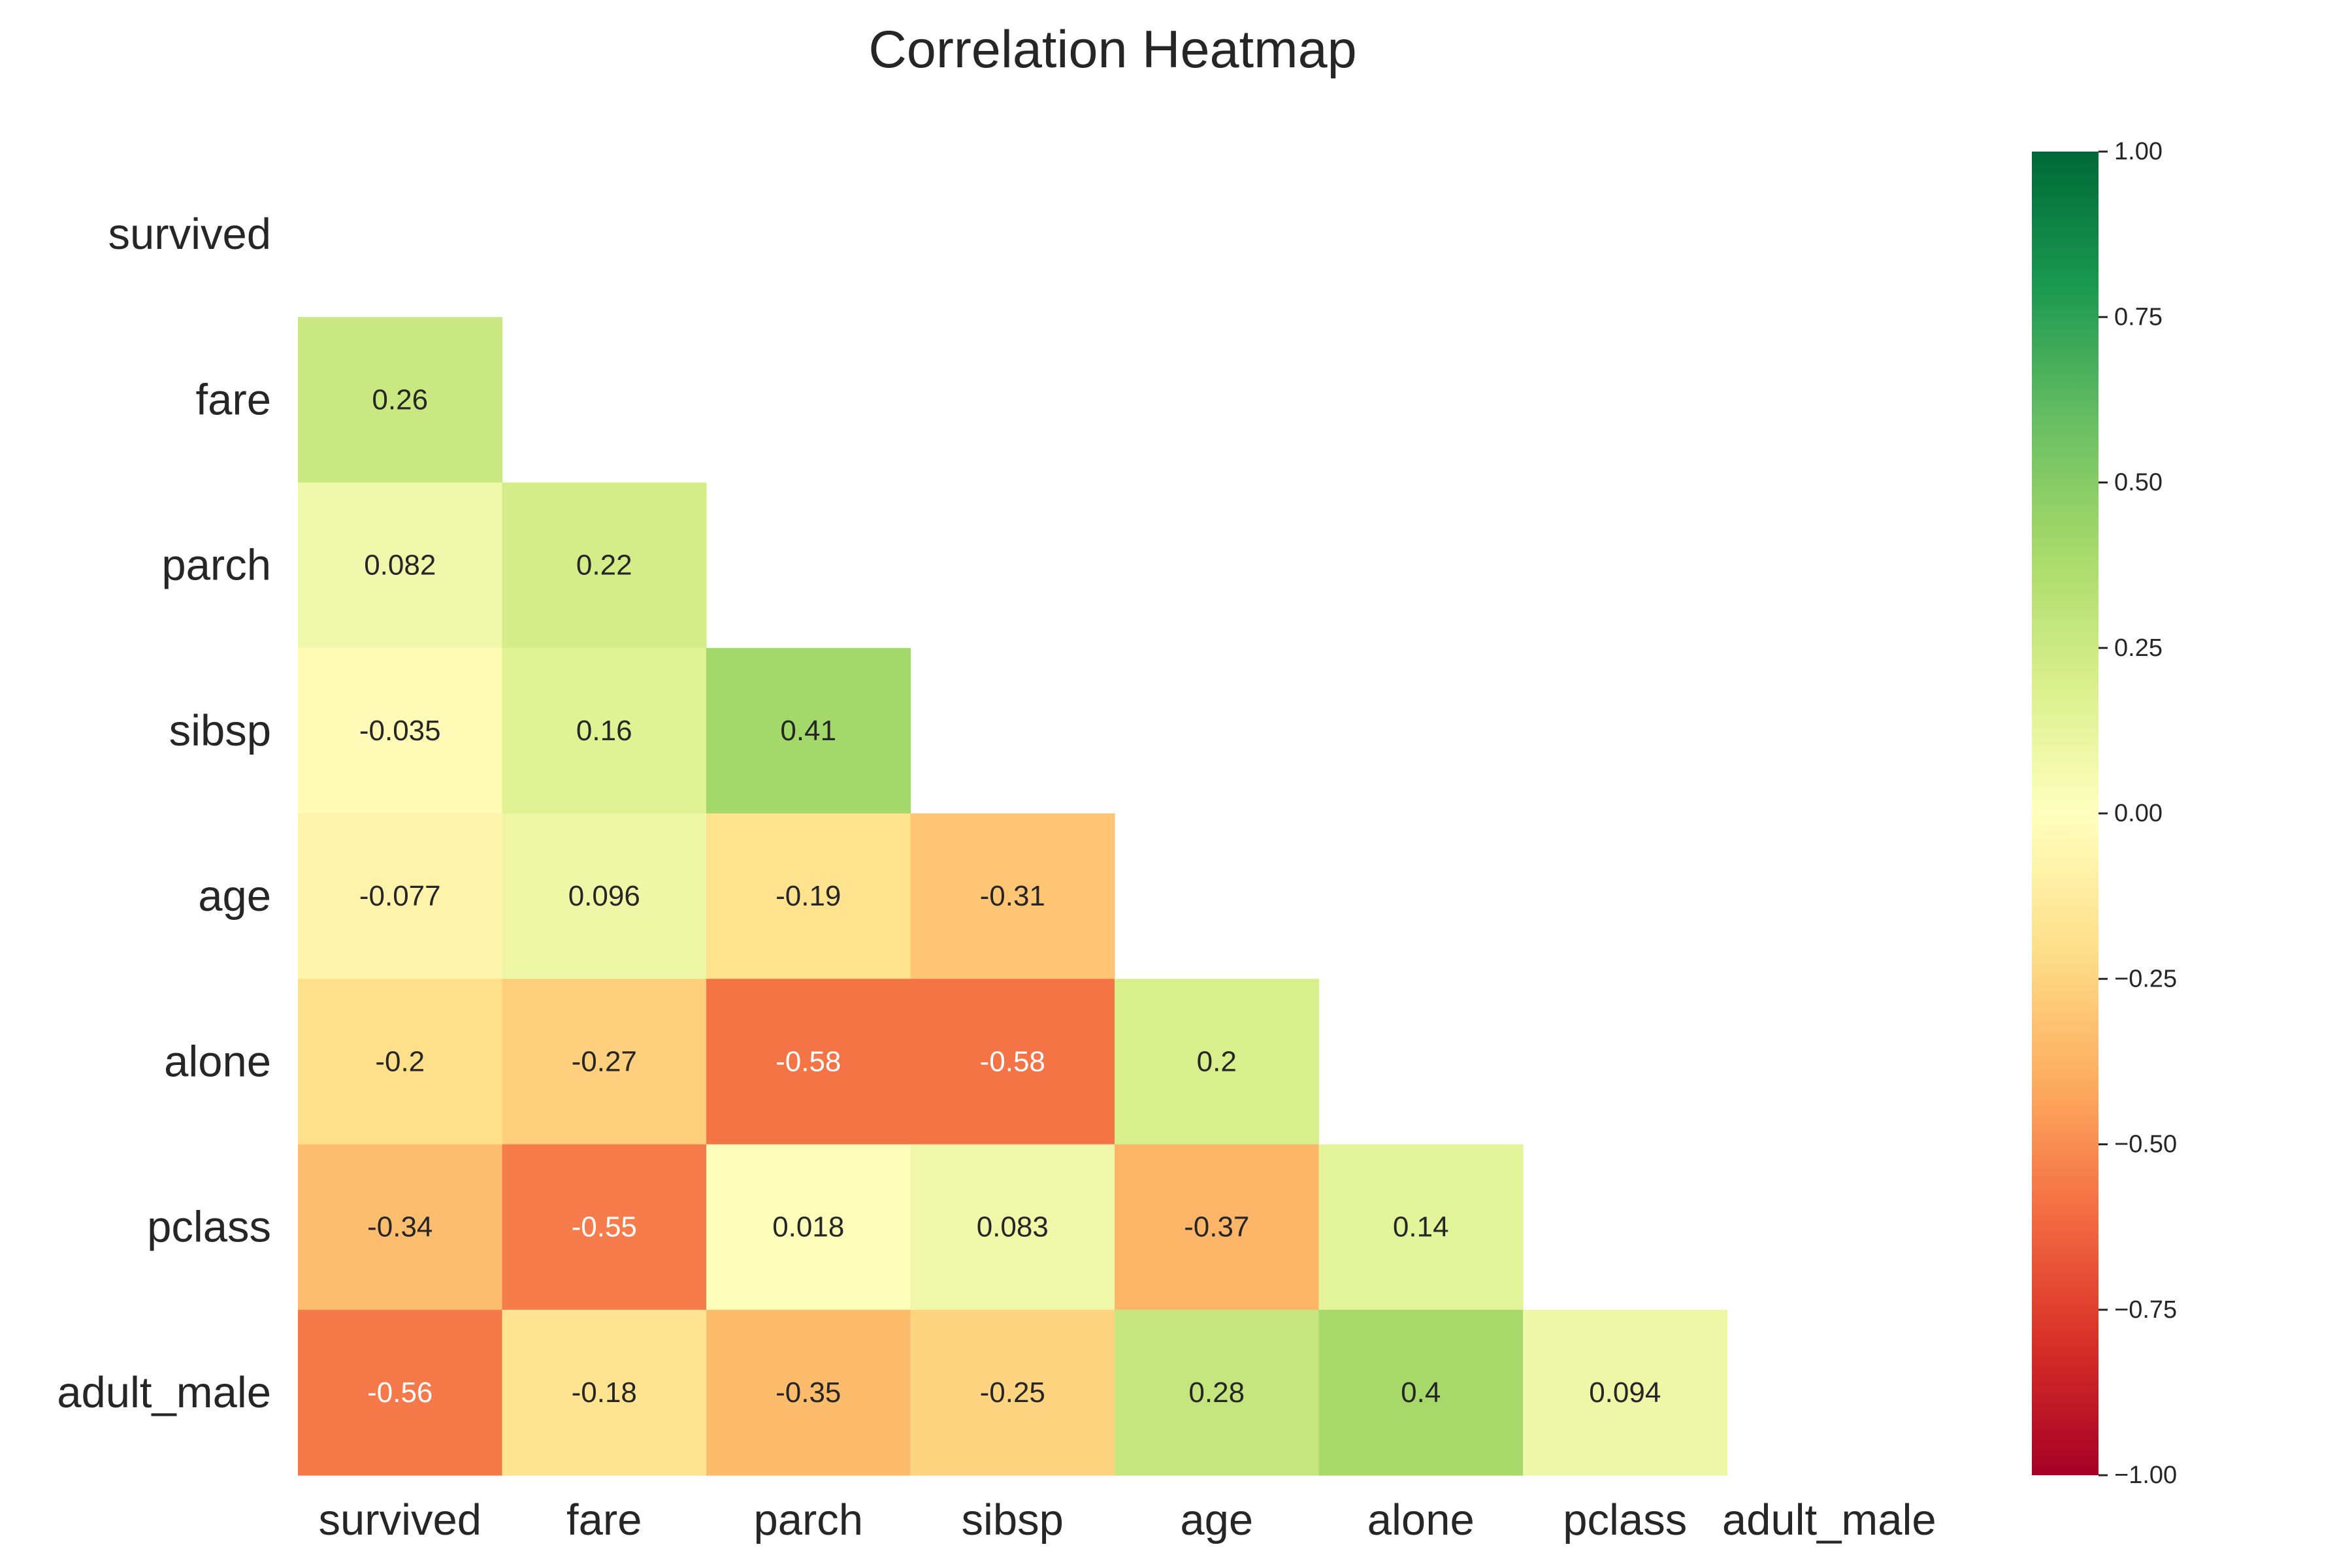  I want to click on colorbar-tick-label: −0.75, so click(2145, 1310).